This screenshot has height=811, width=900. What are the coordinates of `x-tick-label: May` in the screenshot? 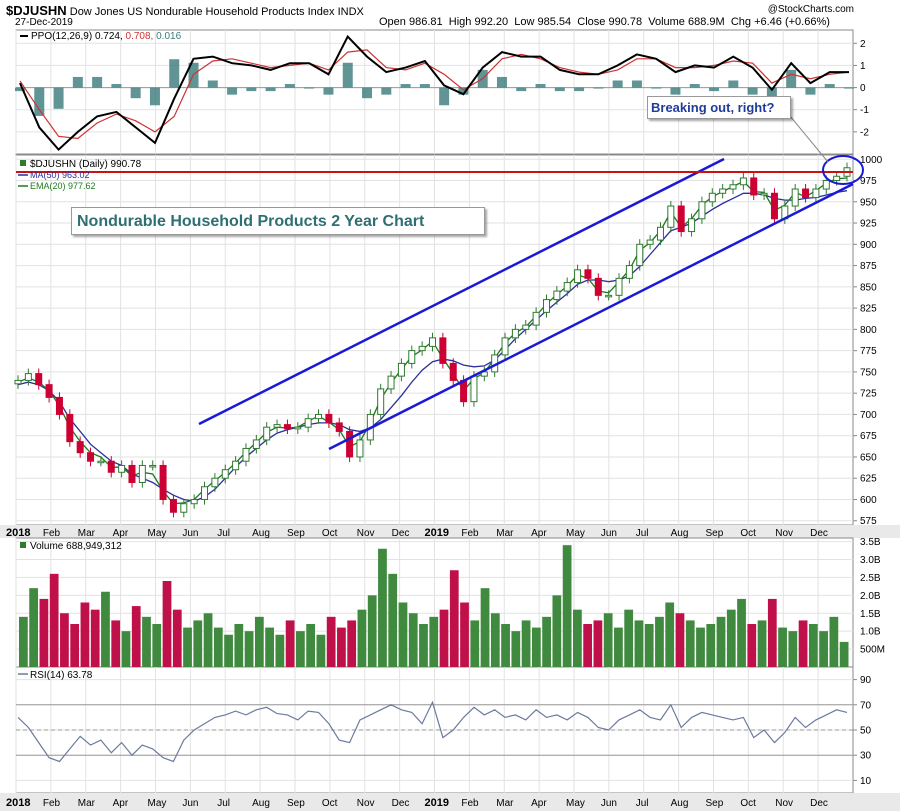 It's located at (575, 533).